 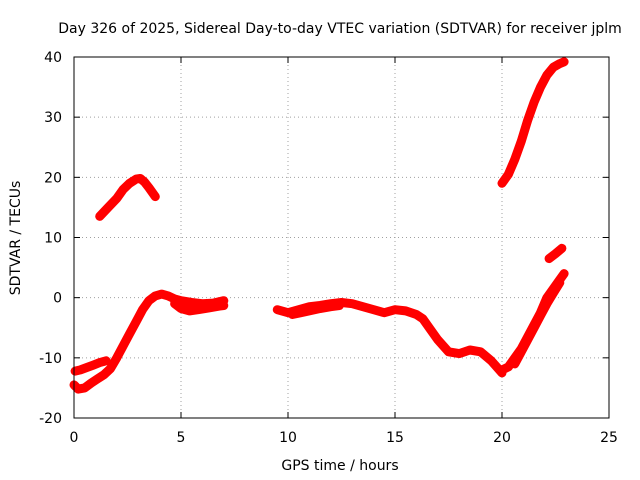 I want to click on series-track-j-high-rise, so click(x=533, y=122).